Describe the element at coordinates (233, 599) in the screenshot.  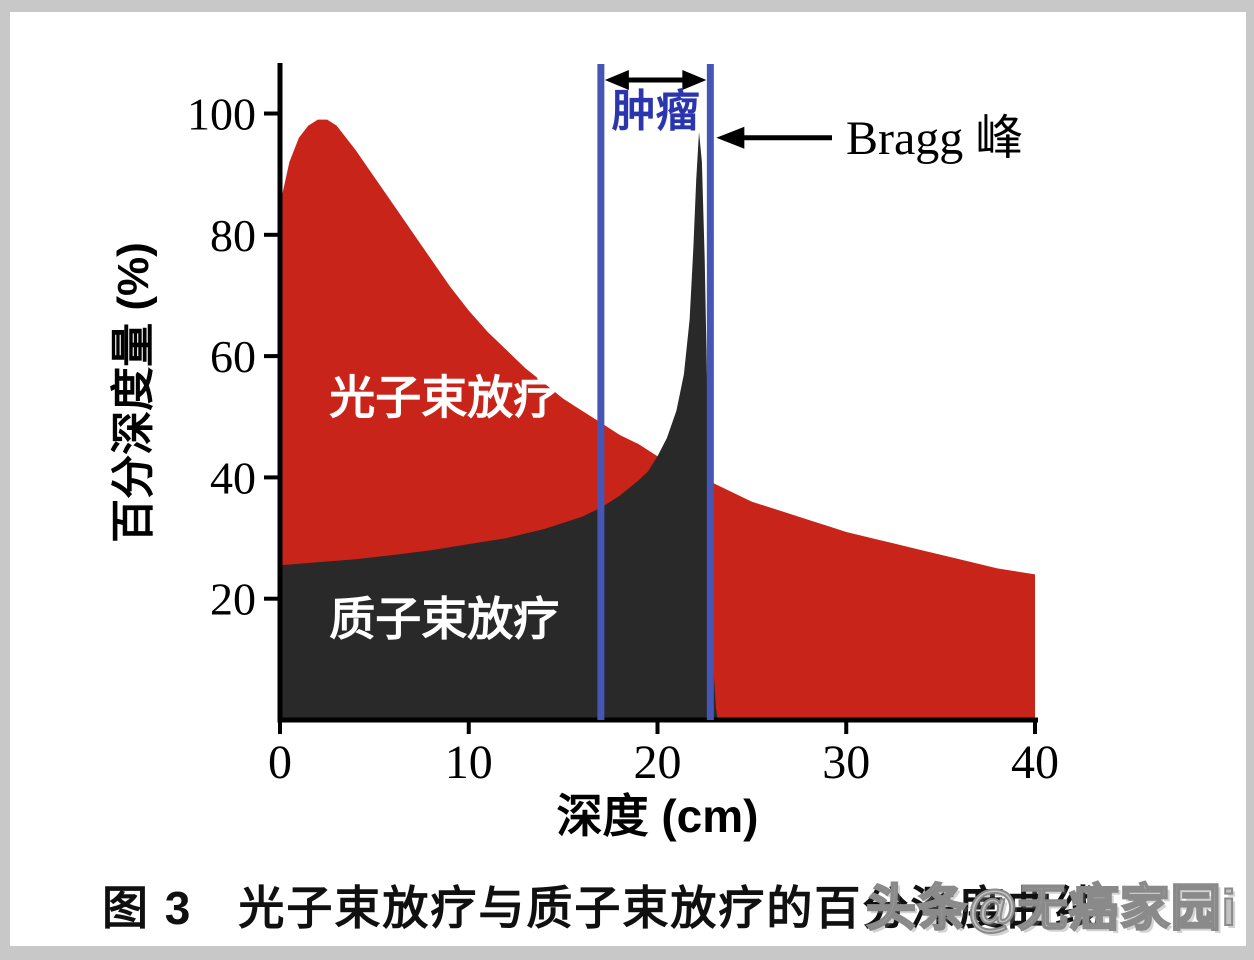
I see `y-tick-label: 20` at that location.